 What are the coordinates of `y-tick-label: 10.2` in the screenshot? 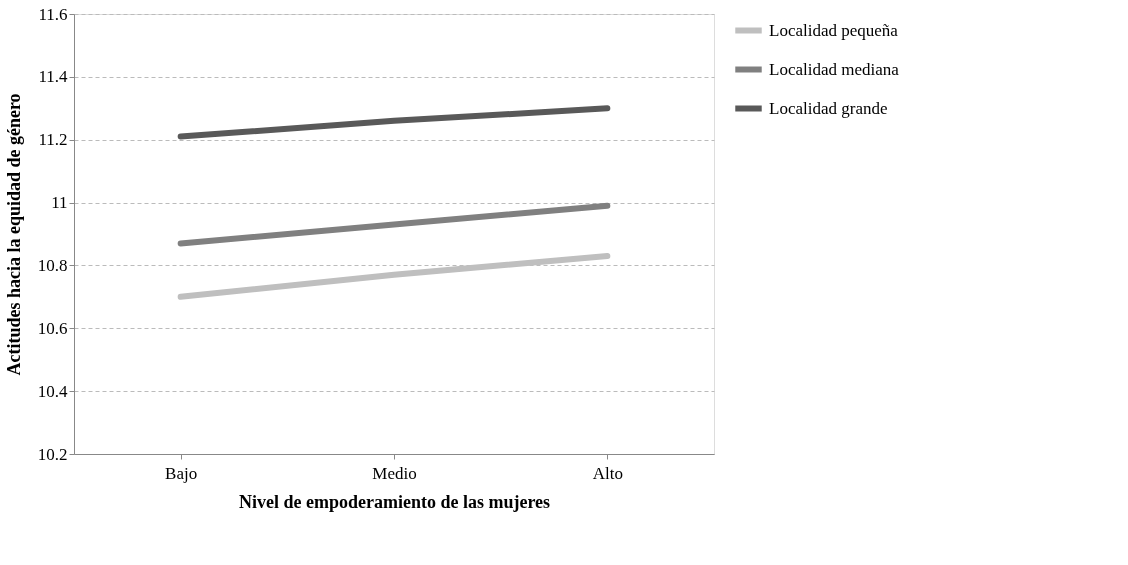 It's located at (52, 454).